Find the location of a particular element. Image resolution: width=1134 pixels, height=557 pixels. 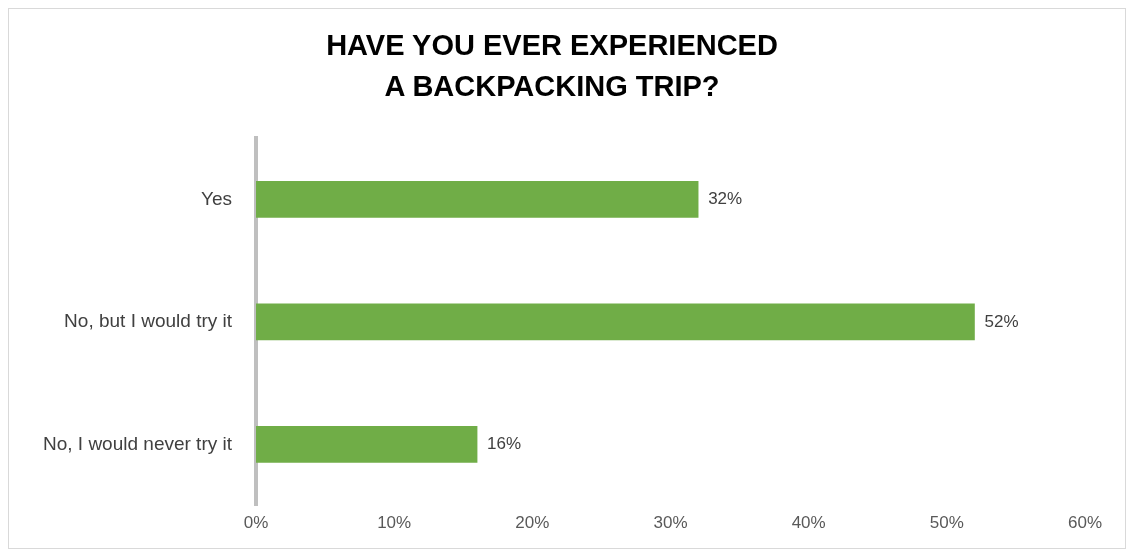

x-tick-label: 10% is located at coordinates (394, 523).